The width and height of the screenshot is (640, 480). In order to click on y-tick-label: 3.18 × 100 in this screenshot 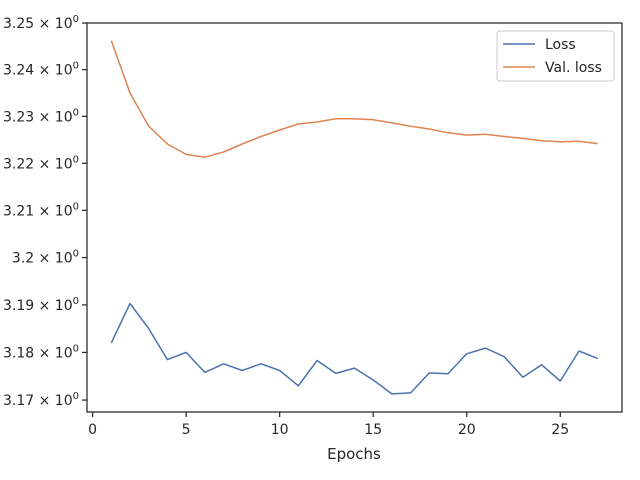, I will do `click(41, 352)`.